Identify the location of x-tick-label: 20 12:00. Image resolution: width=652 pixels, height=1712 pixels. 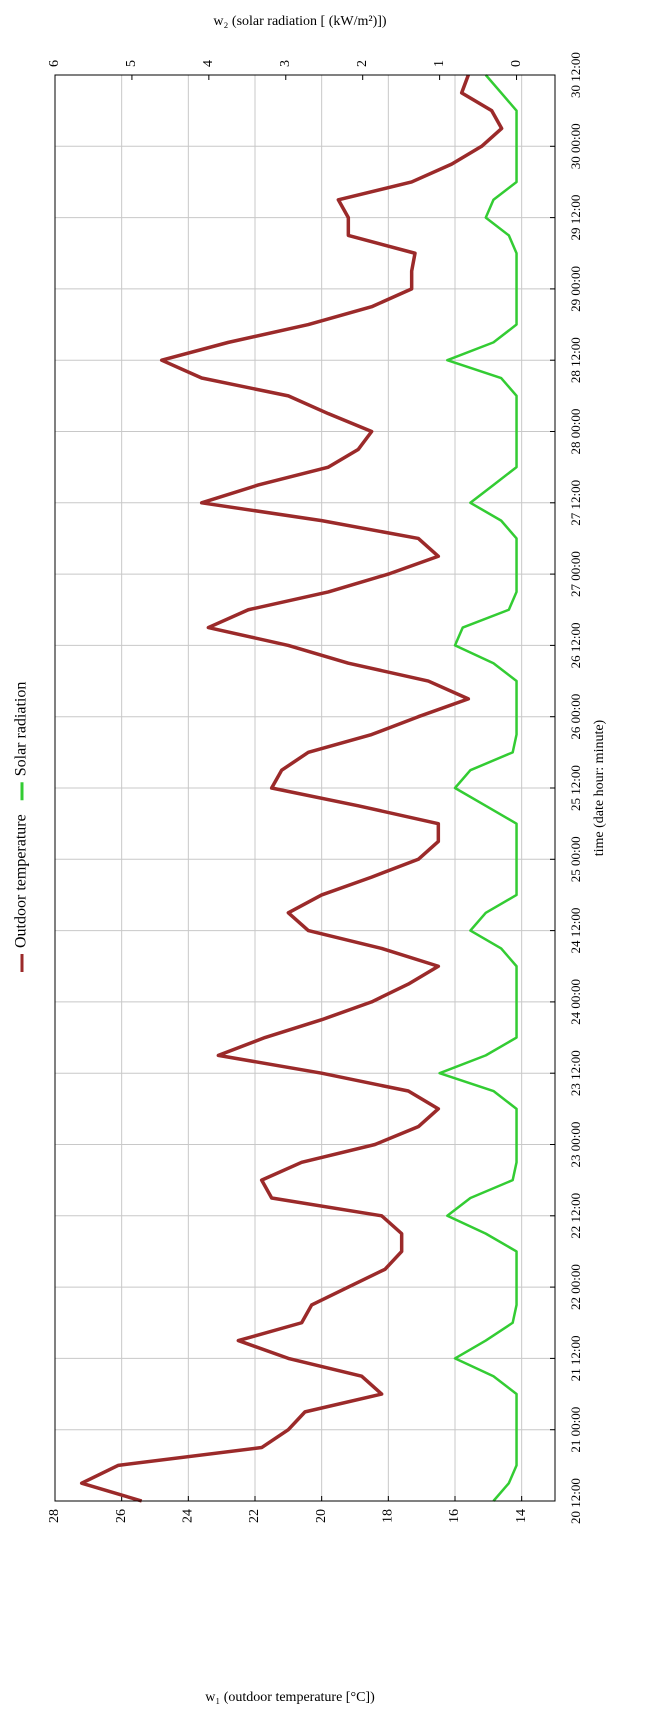
(575, 1501).